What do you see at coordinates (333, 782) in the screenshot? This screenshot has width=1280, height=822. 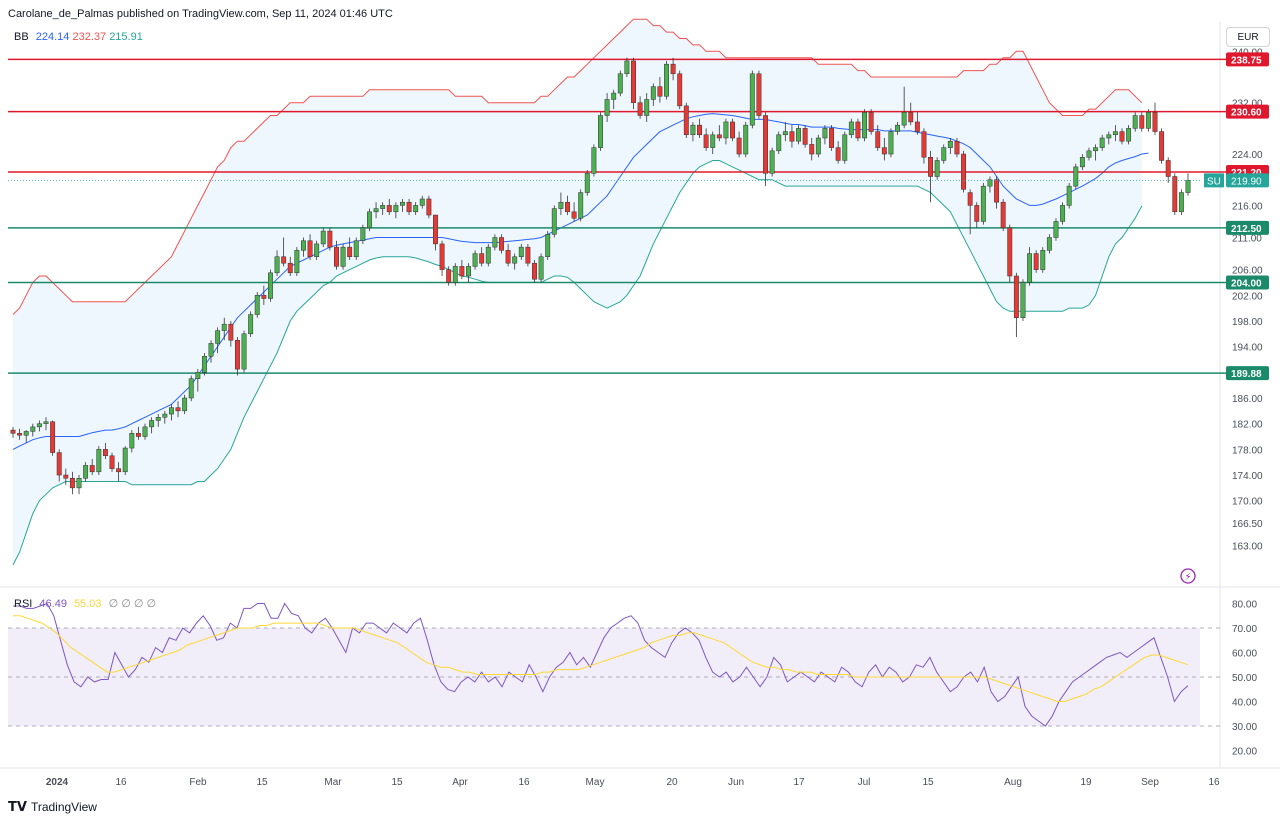 I see `x-tick-label: Mar` at bounding box center [333, 782].